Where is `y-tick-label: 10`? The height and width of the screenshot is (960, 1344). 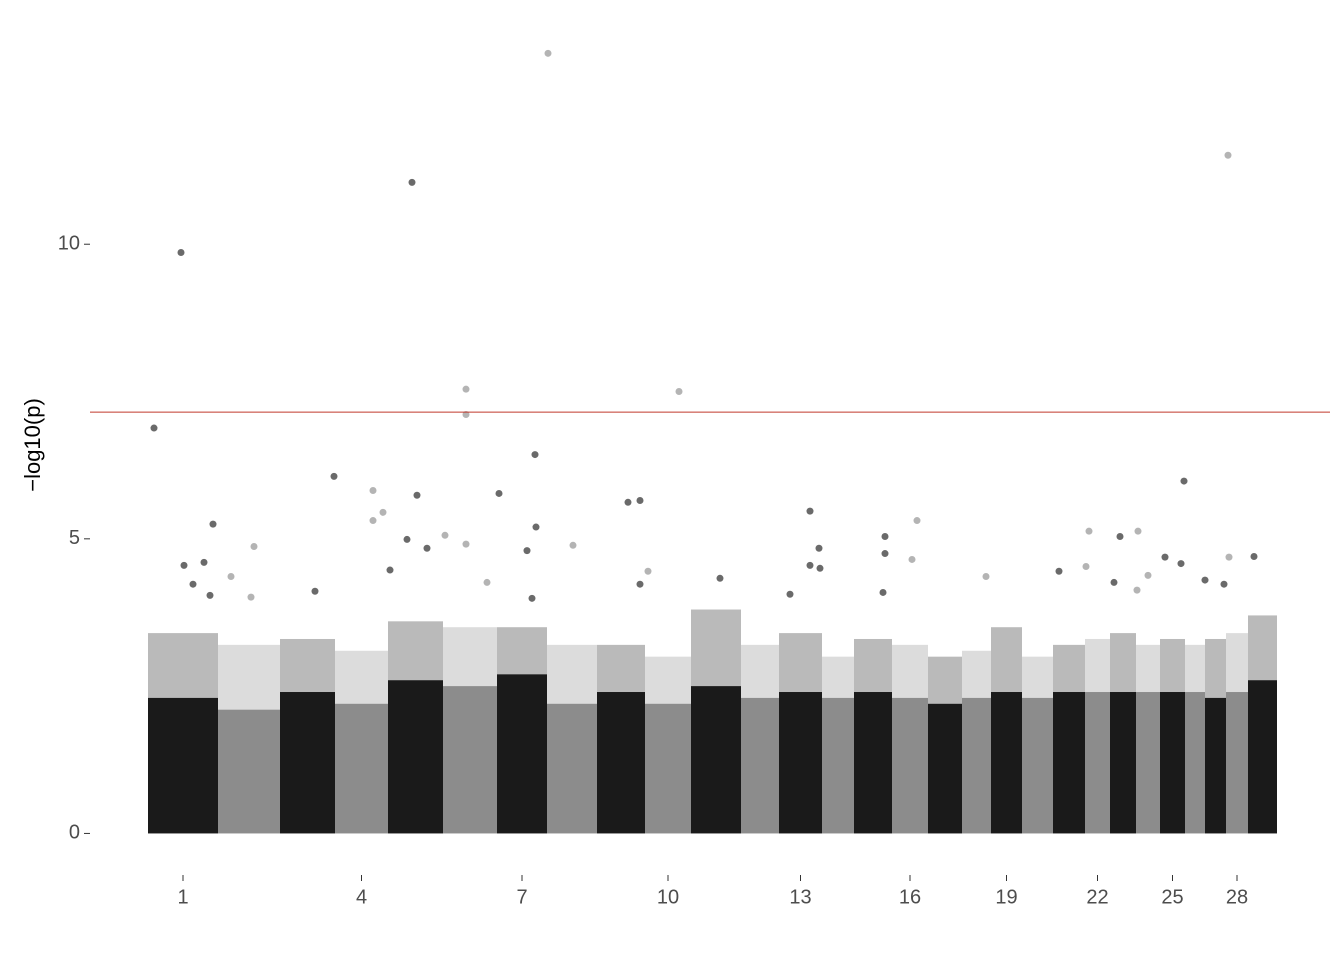
y-tick-label: 10 is located at coordinates (69, 244).